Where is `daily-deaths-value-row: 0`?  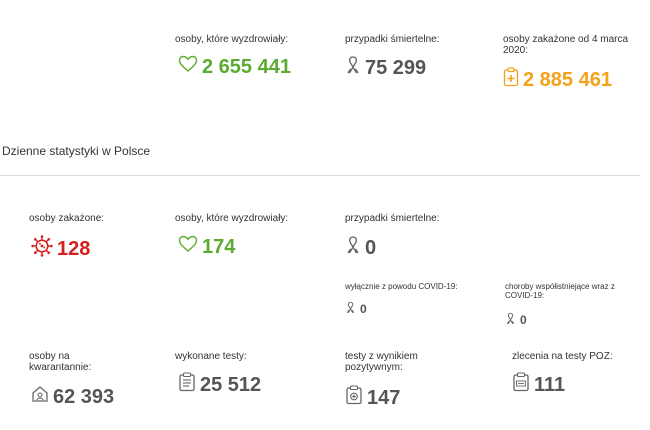 daily-deaths-value-row: 0 is located at coordinates (360, 248).